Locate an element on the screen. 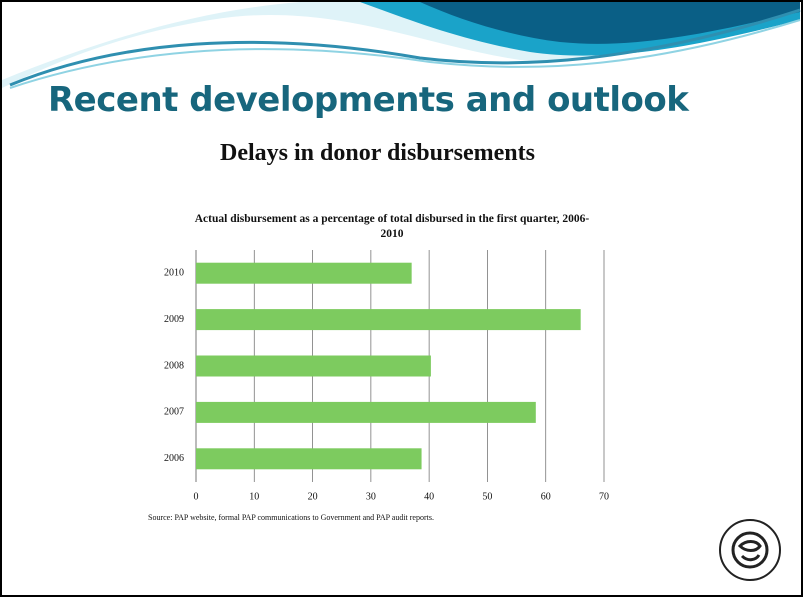 The image size is (803, 597). x-tick-label: 0 is located at coordinates (196, 496).